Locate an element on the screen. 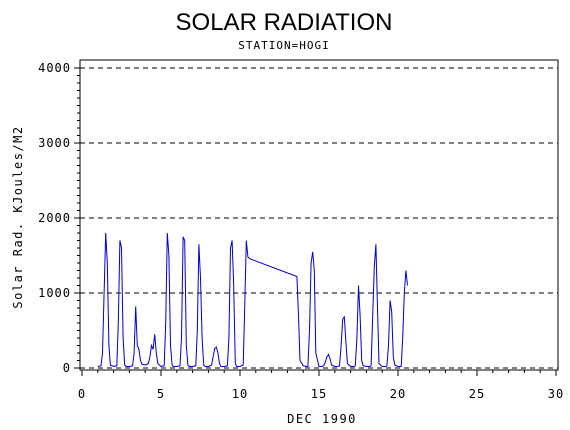 This screenshot has width=570, height=430. x-tick-label: 25 is located at coordinates (477, 394).